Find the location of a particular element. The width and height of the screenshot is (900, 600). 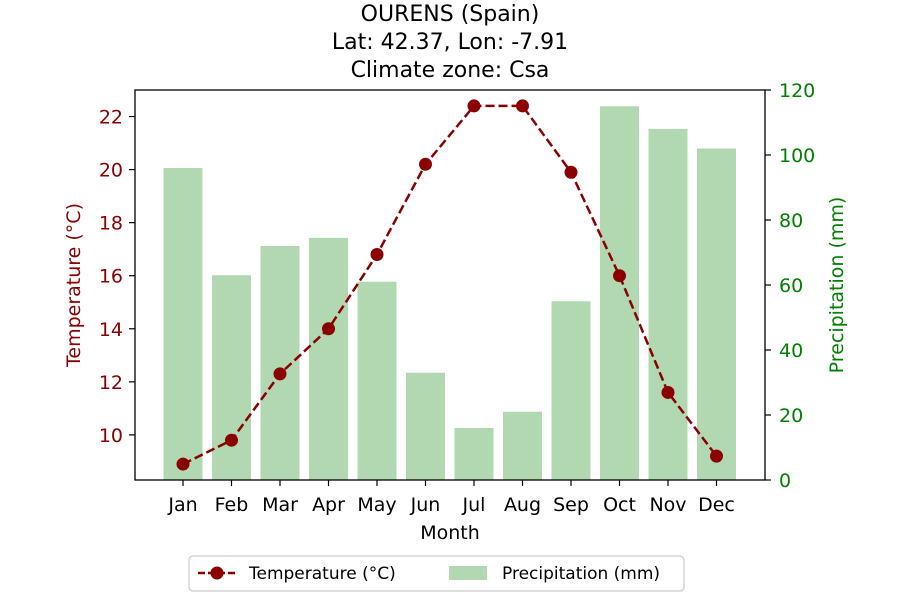

temp-point-feb is located at coordinates (231, 440).